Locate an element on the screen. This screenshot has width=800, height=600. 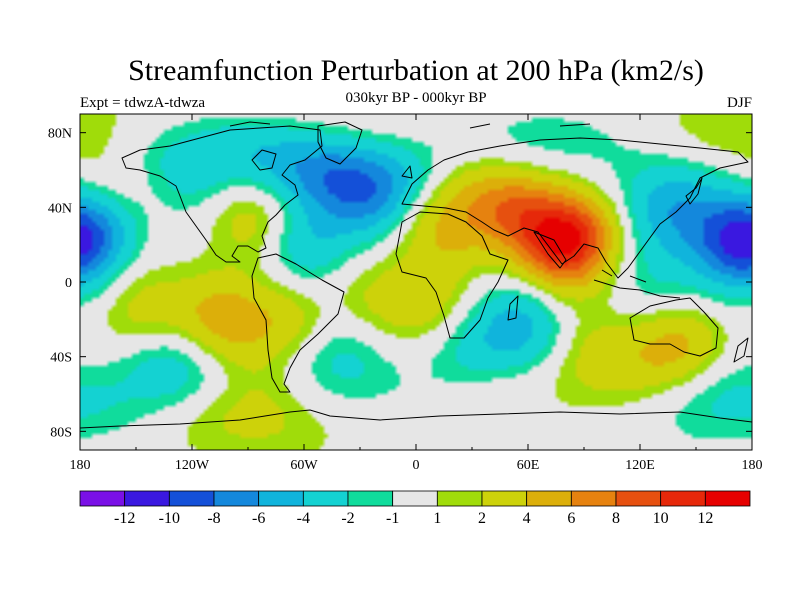
colorbar-label: -6 is located at coordinates (258, 518).